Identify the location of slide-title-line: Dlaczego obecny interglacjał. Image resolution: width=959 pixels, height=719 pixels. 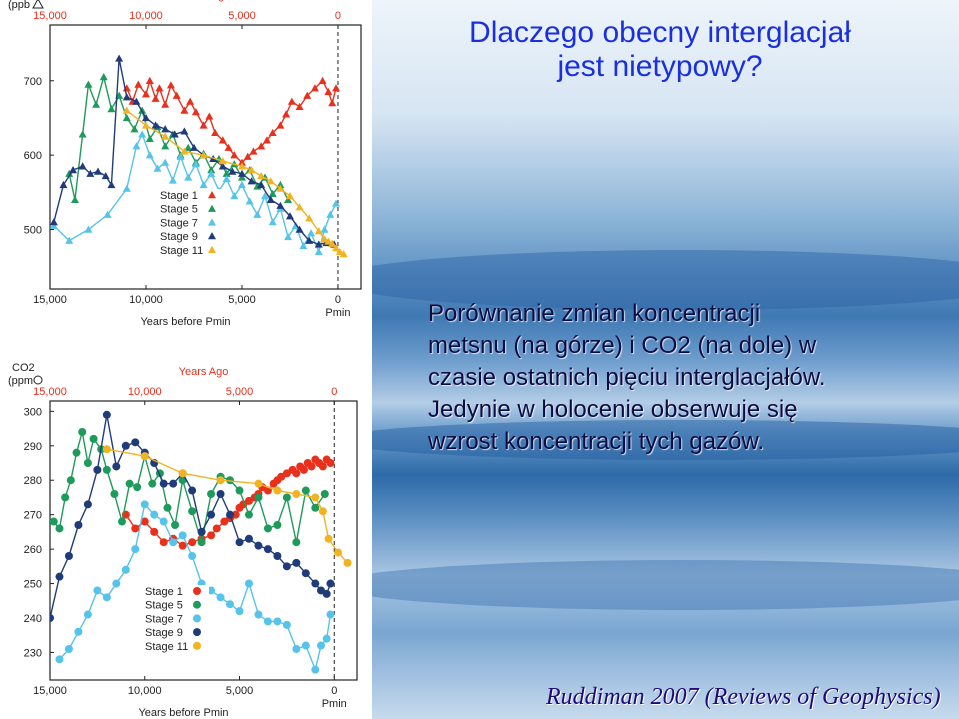
(660, 32).